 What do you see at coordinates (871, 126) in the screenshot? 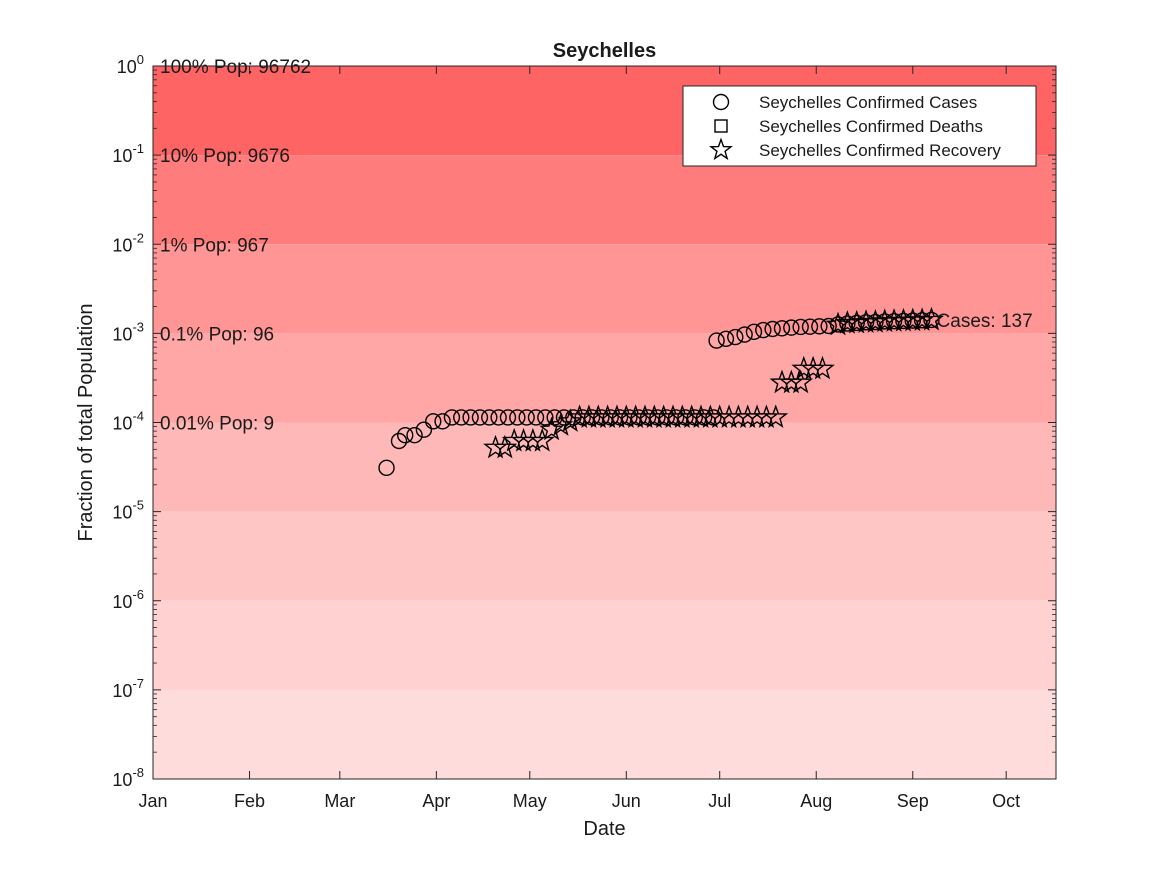
I see `legend-entry: Seychelles Confirmed Deaths` at bounding box center [871, 126].